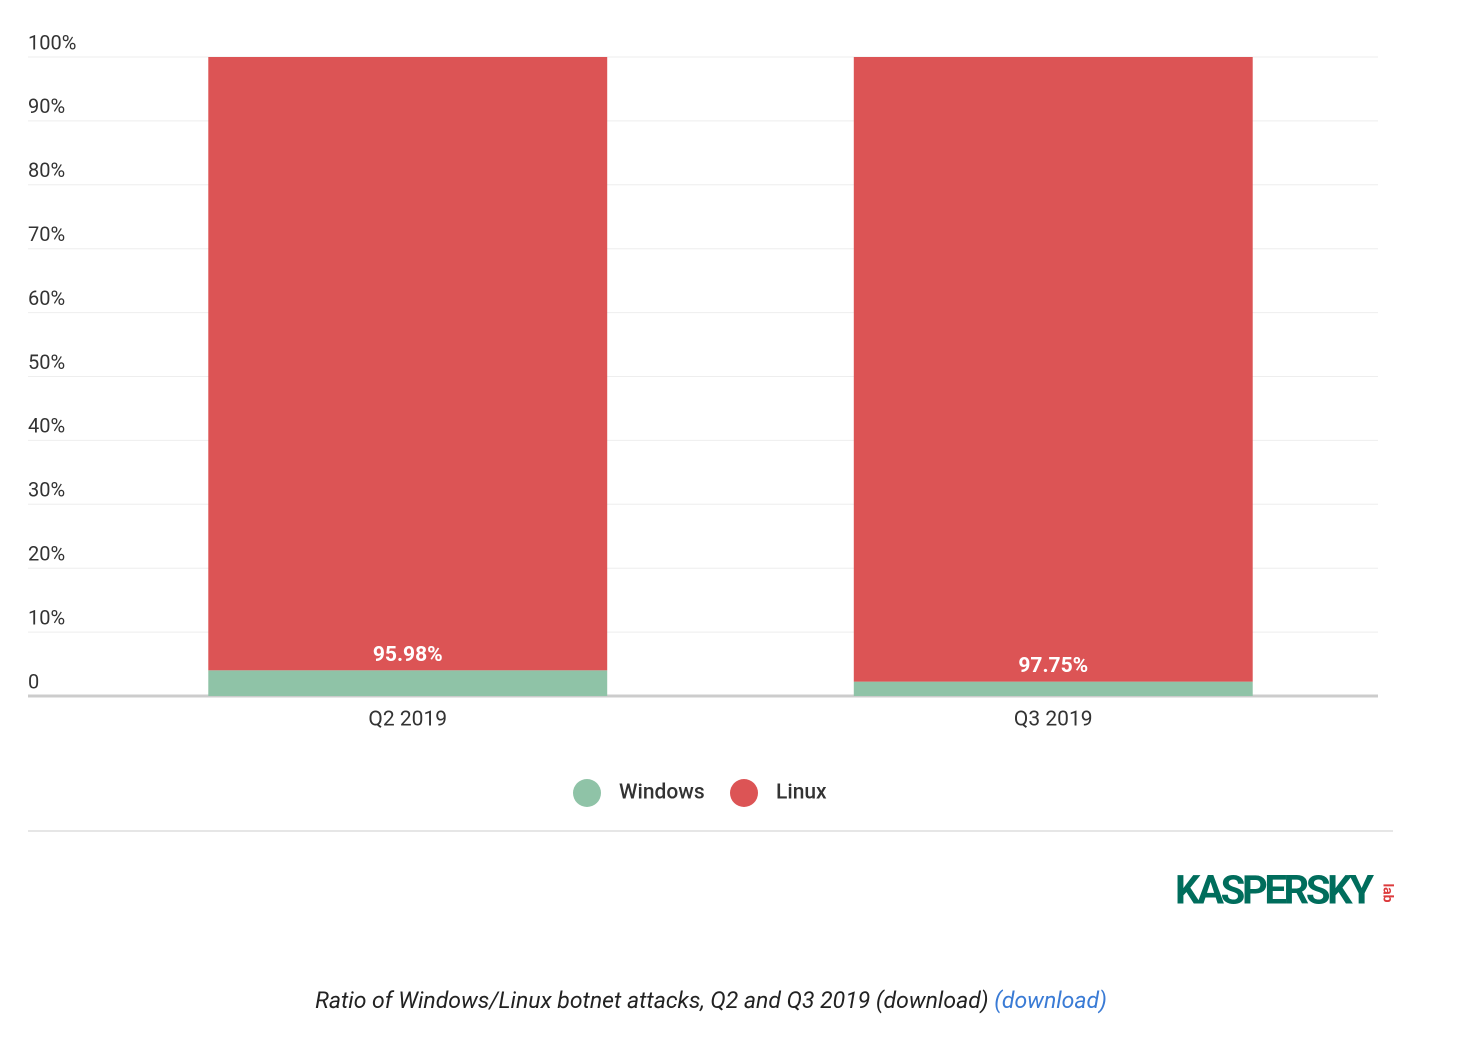 This screenshot has height=1050, width=1462. What do you see at coordinates (407, 720) in the screenshot?
I see `x-tick-label: Q2 2019` at bounding box center [407, 720].